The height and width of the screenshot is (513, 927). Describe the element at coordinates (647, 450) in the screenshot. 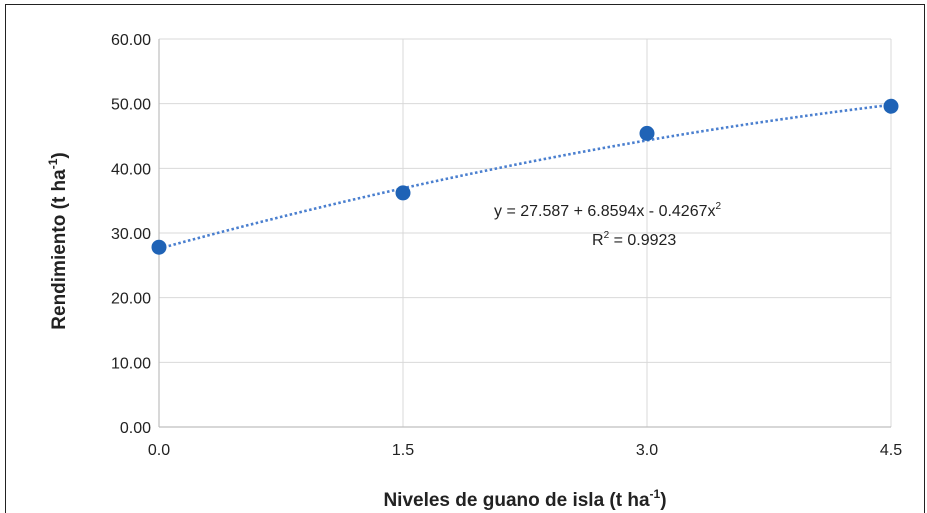

I see `x-tick-label: 3.0` at that location.